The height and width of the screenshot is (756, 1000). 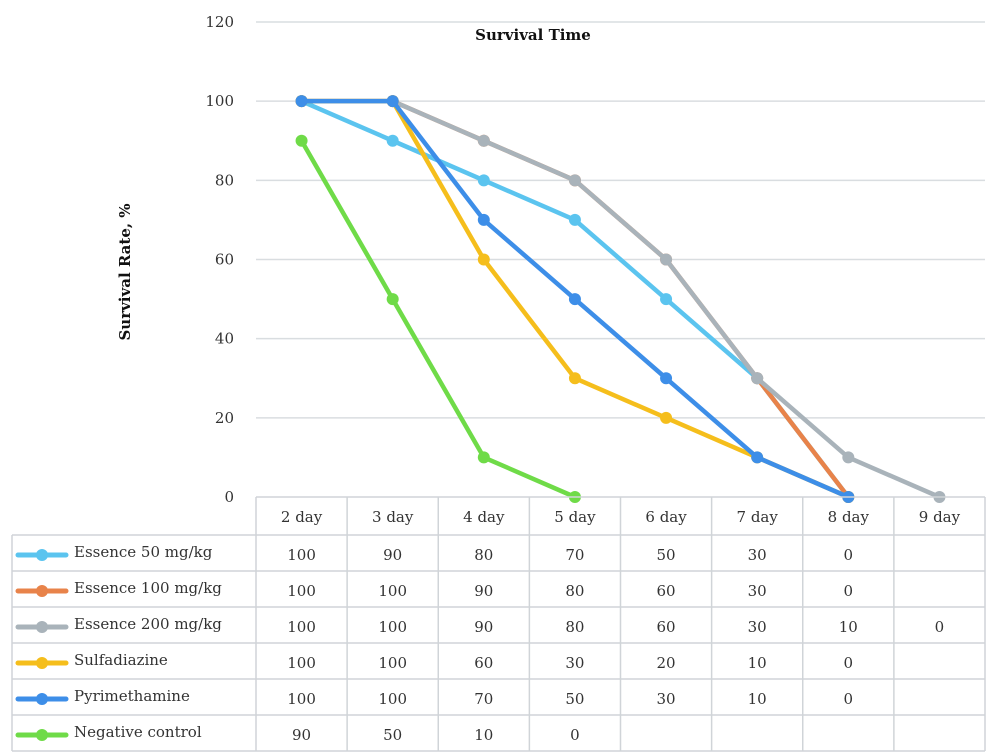 What do you see at coordinates (484, 517) in the screenshot?
I see `x-tick-label: 4 day` at bounding box center [484, 517].